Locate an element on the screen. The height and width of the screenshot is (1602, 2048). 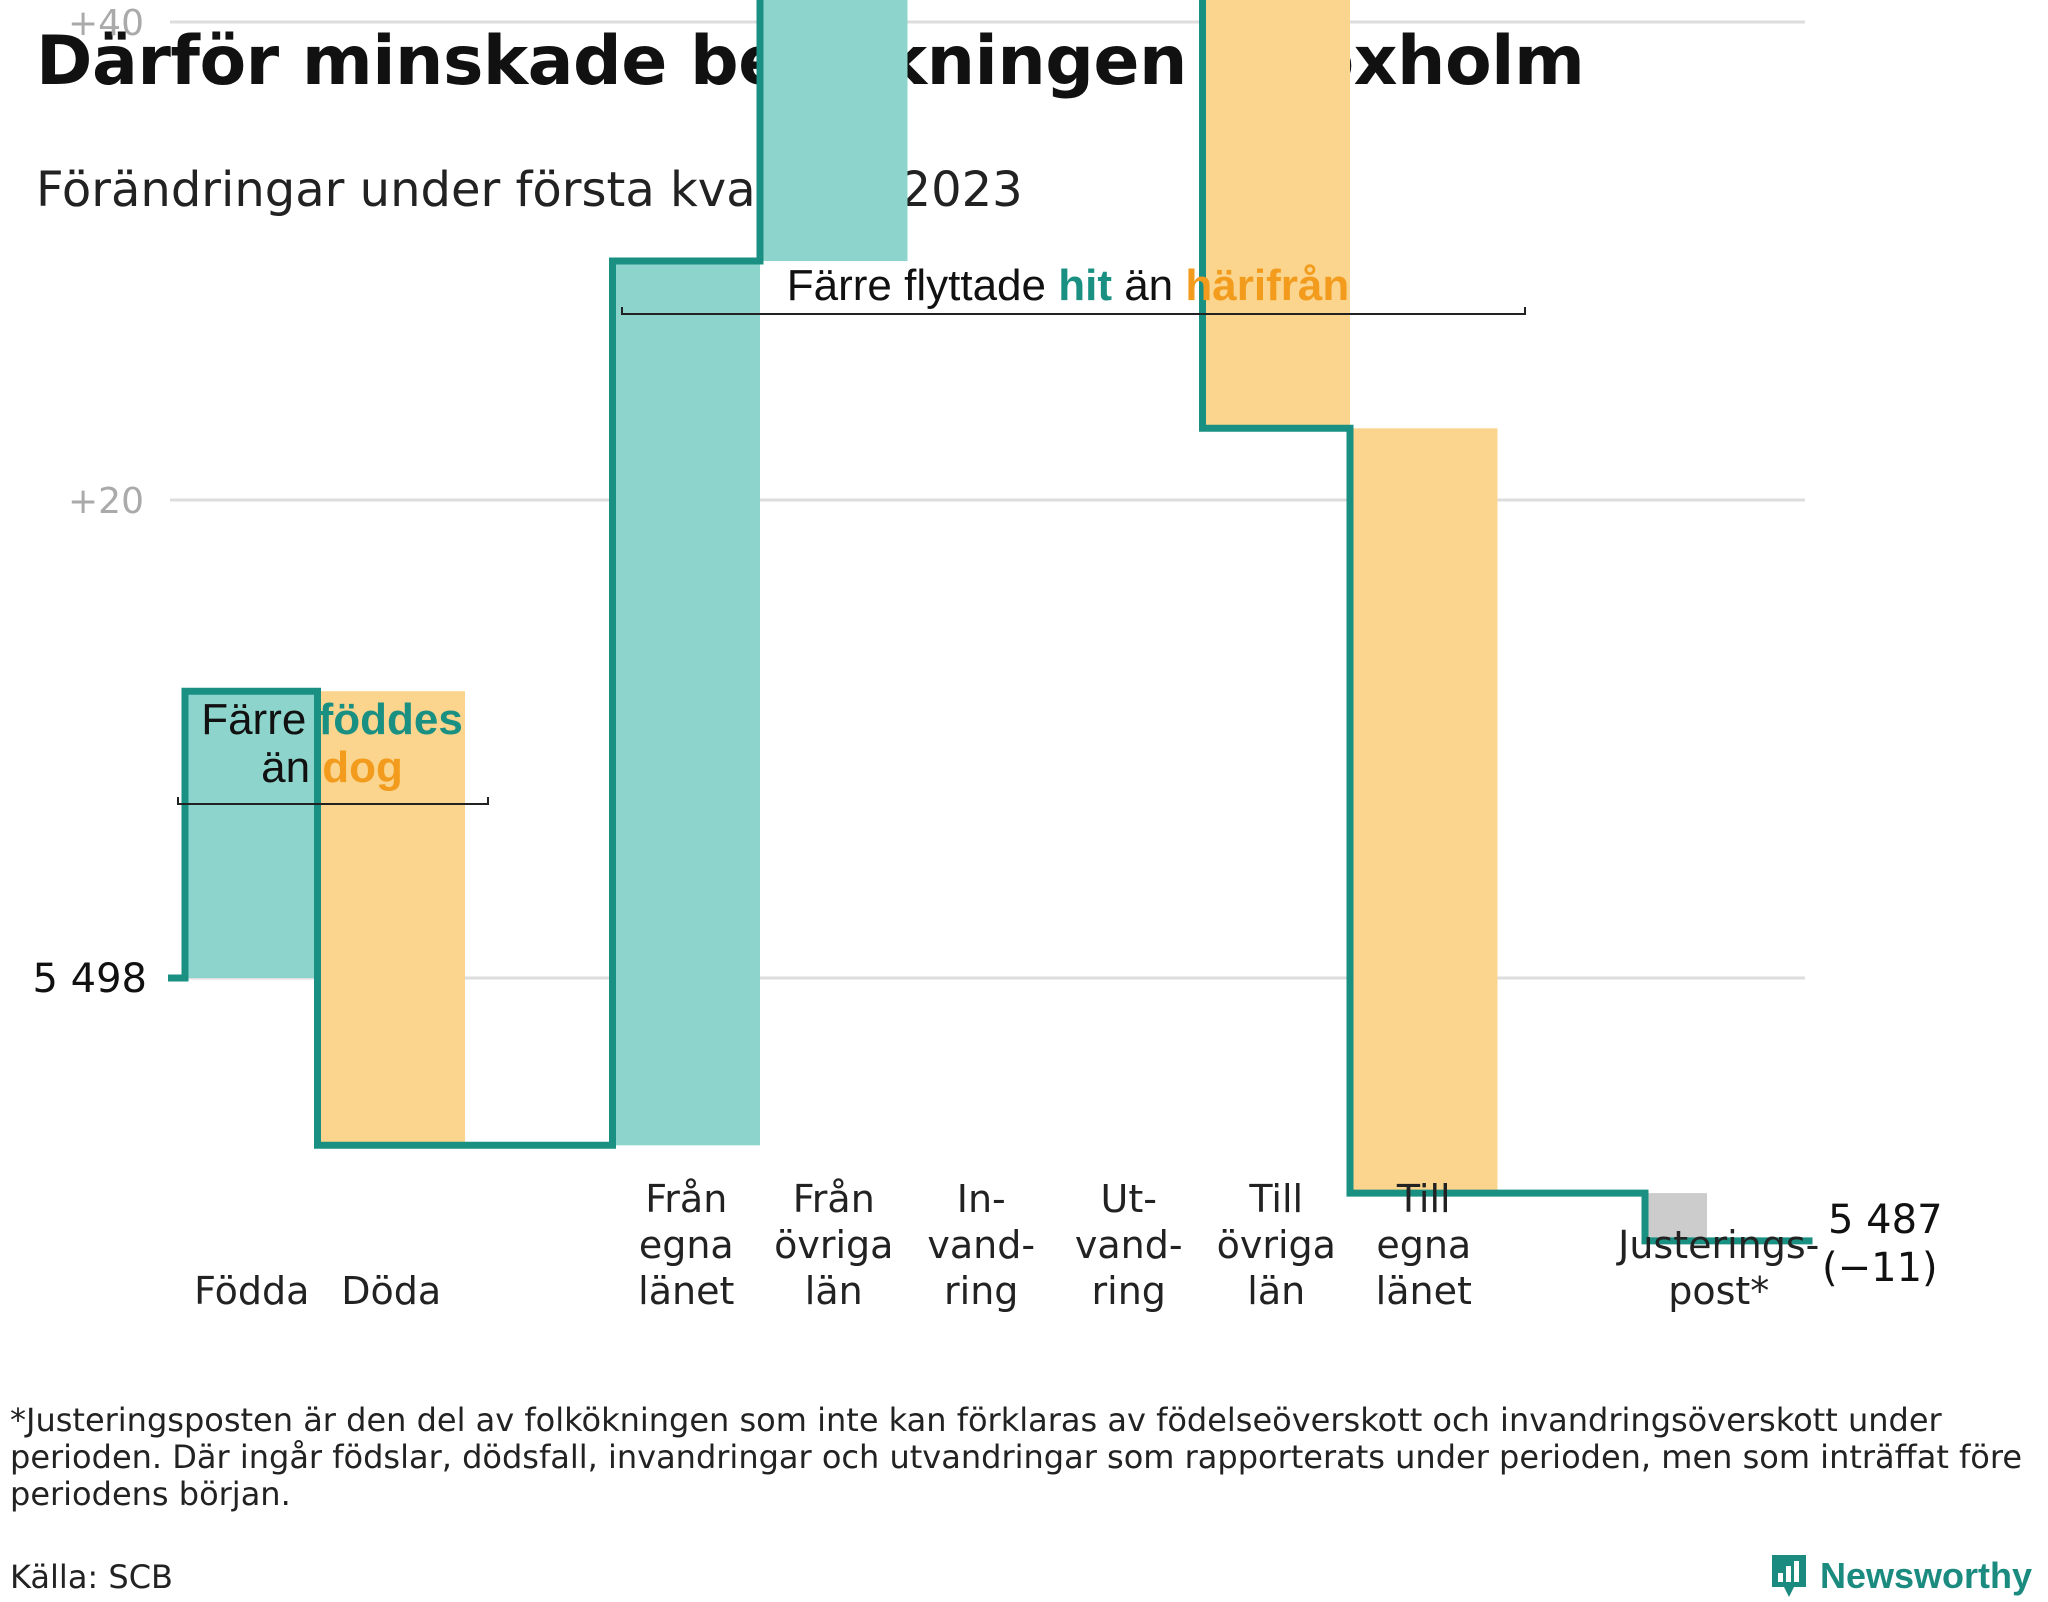
brand-logo: Newsworthy is located at coordinates (1900, 1576).